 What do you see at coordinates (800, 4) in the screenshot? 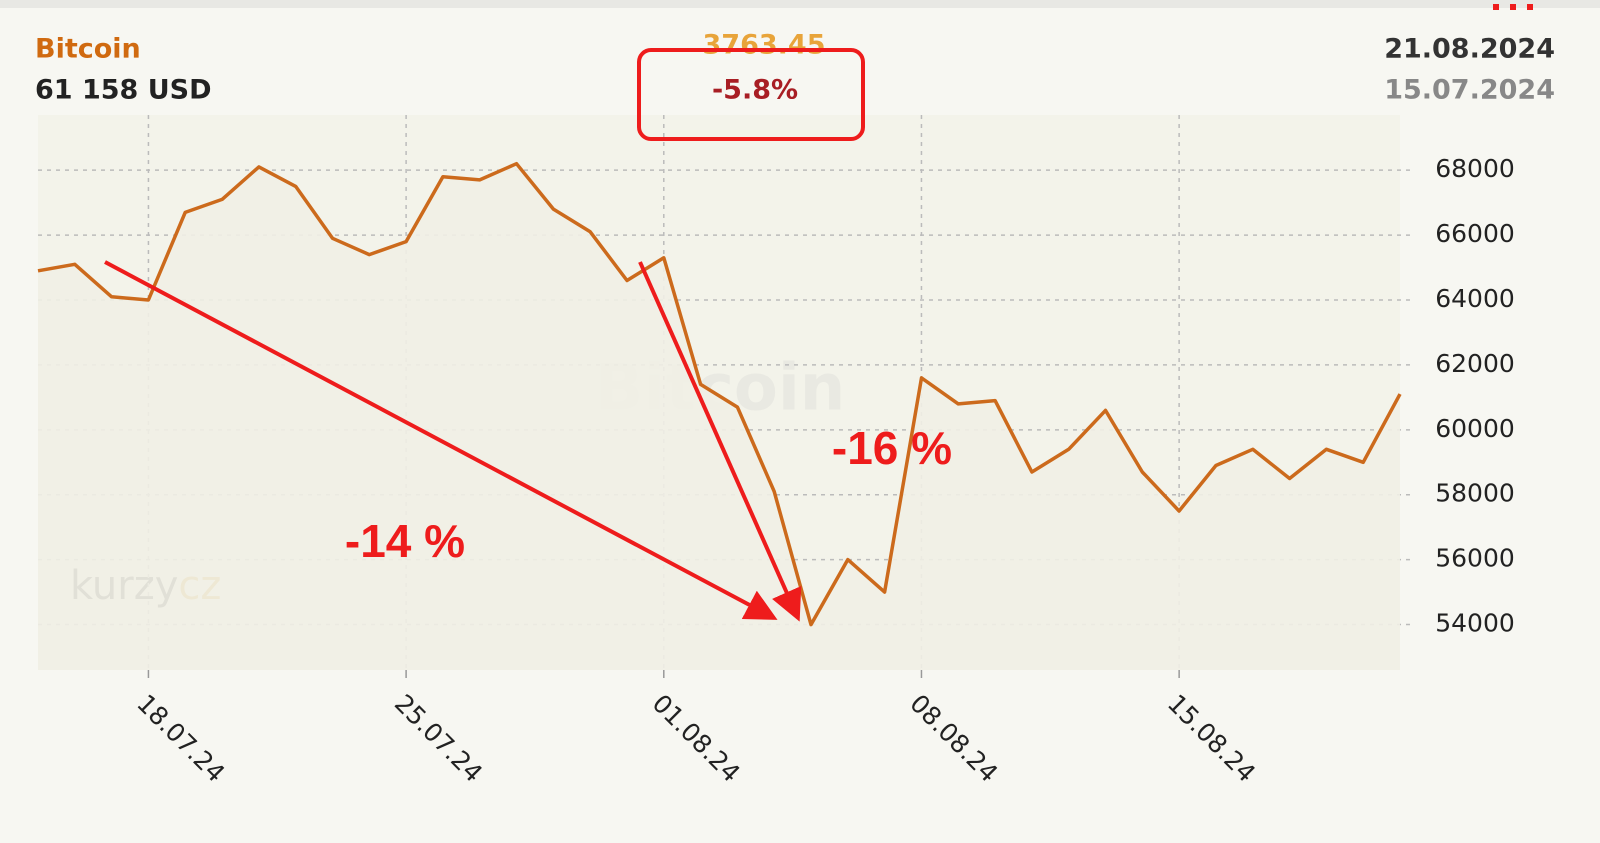
I see `top-strip` at bounding box center [800, 4].